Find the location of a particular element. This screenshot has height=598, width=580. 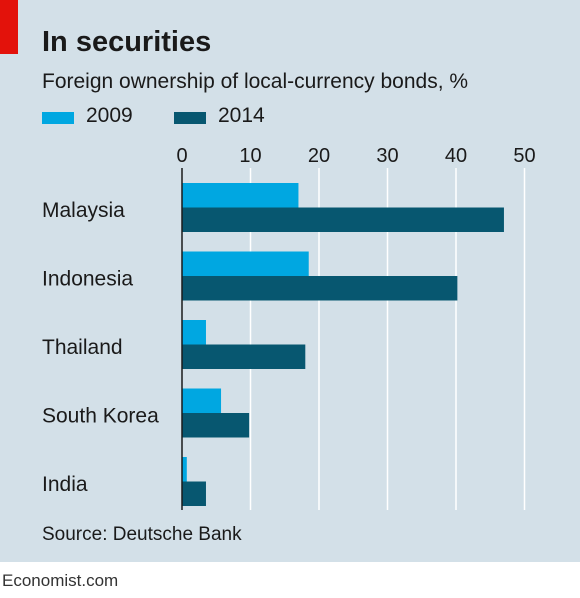

x-tick-label-30: 30 is located at coordinates (387, 156).